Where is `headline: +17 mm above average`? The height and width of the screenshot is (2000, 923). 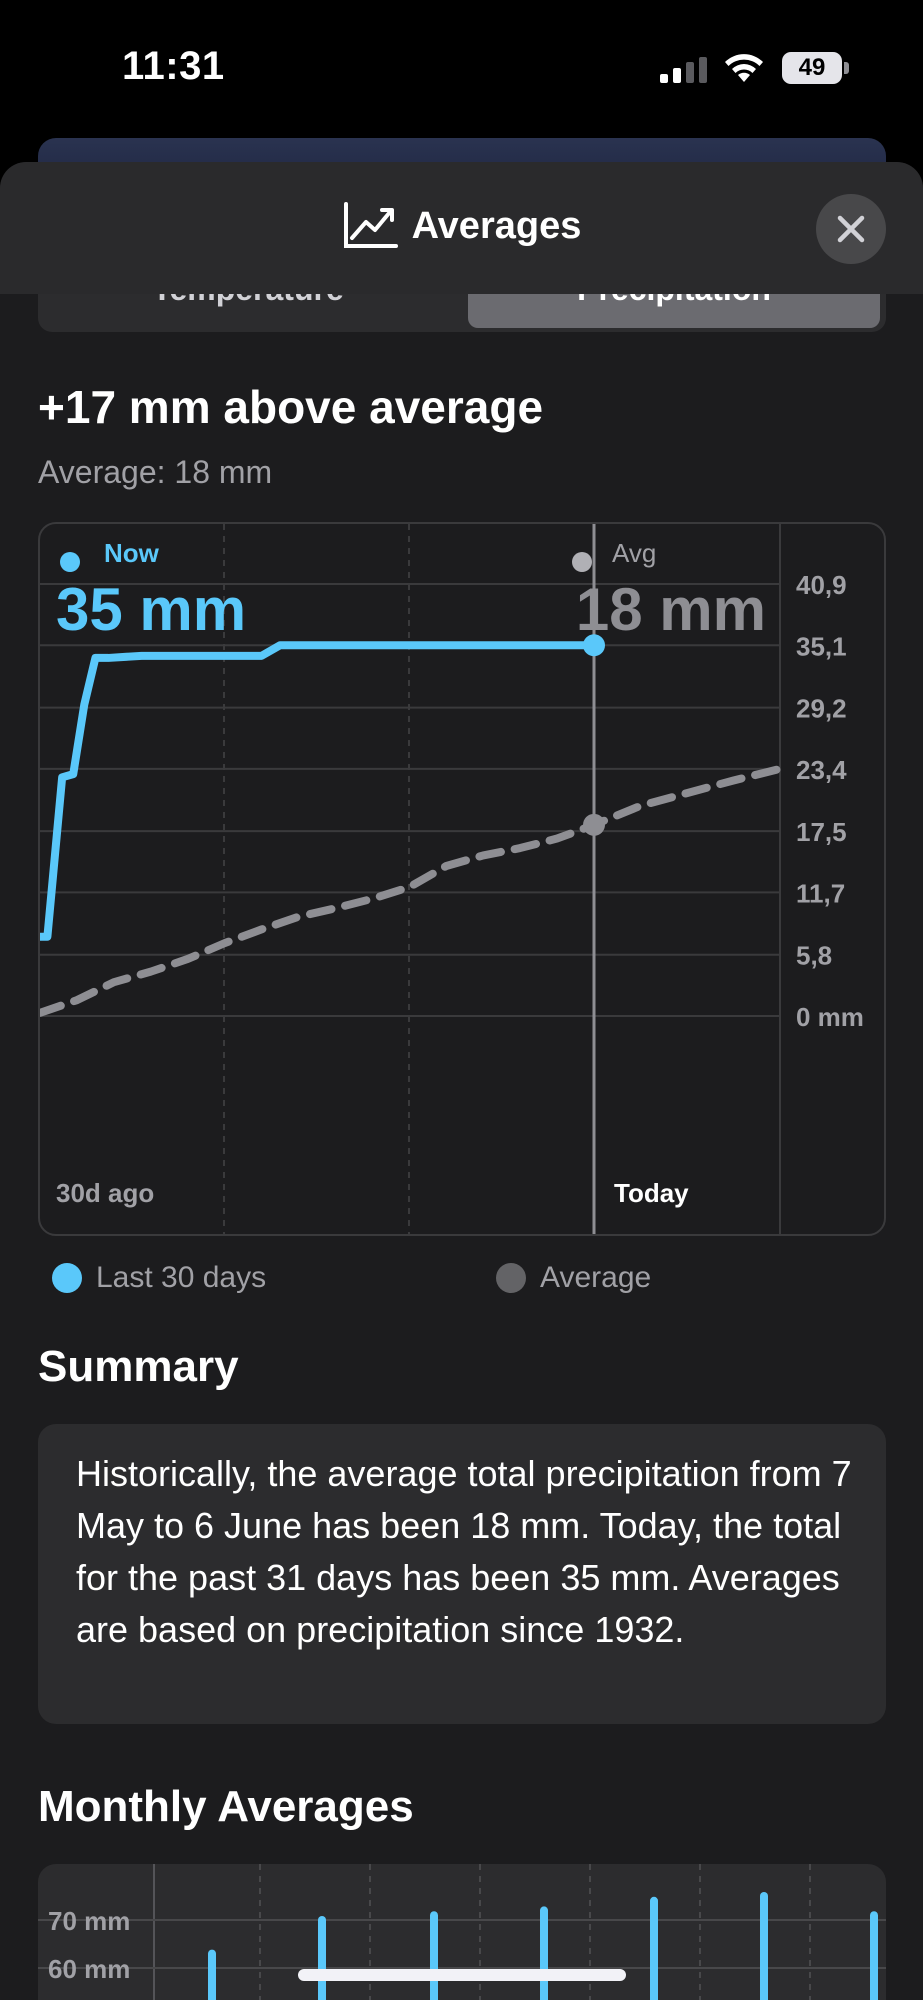 headline: +17 mm above average is located at coordinates (291, 407).